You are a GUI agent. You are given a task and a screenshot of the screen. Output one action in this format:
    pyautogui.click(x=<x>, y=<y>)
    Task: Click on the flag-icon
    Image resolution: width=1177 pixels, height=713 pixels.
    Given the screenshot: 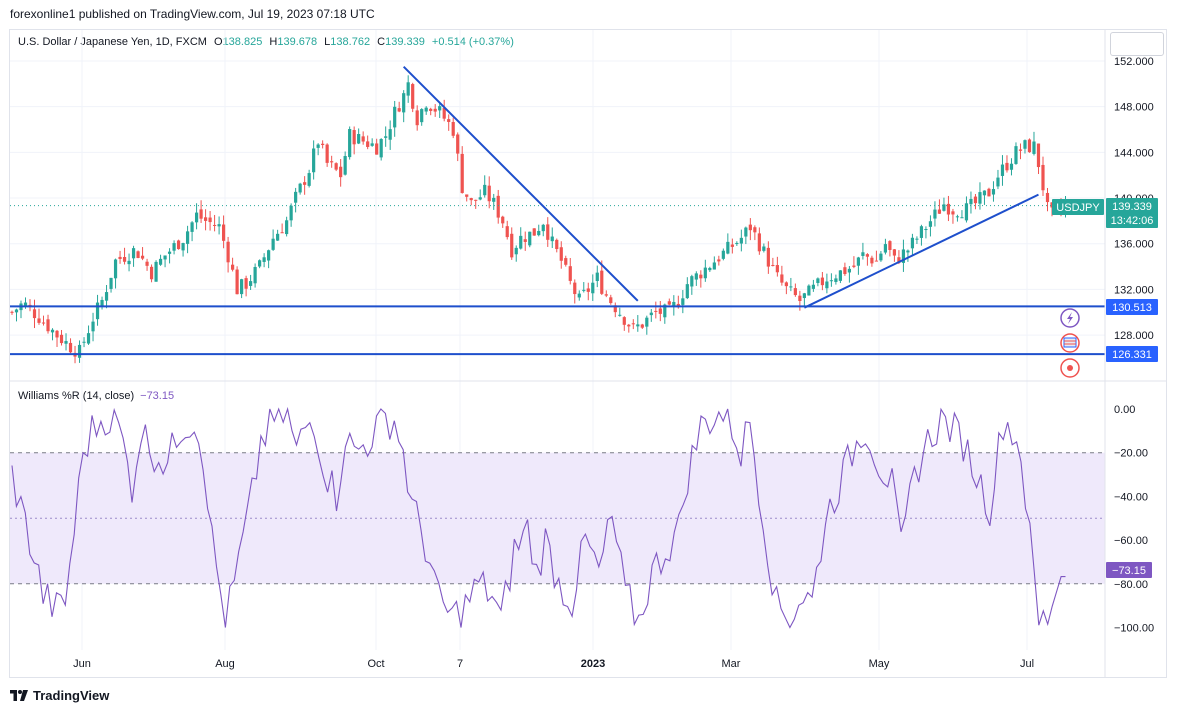 What is the action you would take?
    pyautogui.click(x=1070, y=343)
    